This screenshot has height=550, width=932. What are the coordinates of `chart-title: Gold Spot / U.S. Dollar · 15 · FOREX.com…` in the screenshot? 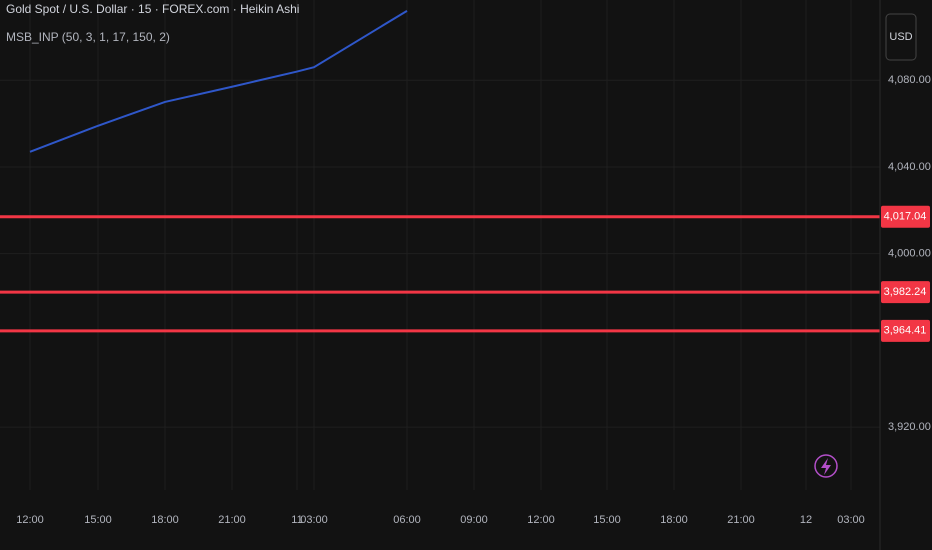 It's located at (152, 9).